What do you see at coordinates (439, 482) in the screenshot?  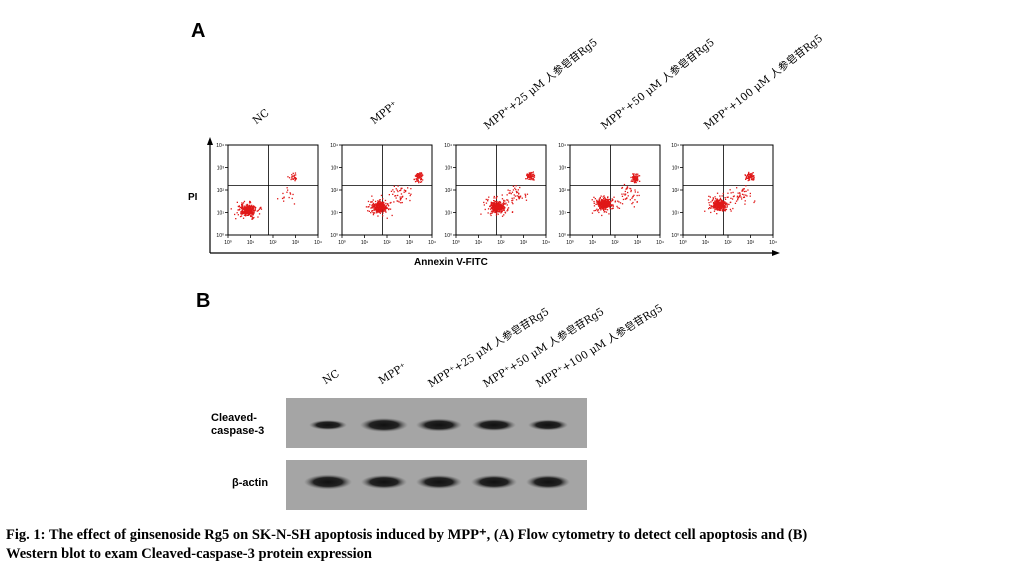 I see `actin-band` at bounding box center [439, 482].